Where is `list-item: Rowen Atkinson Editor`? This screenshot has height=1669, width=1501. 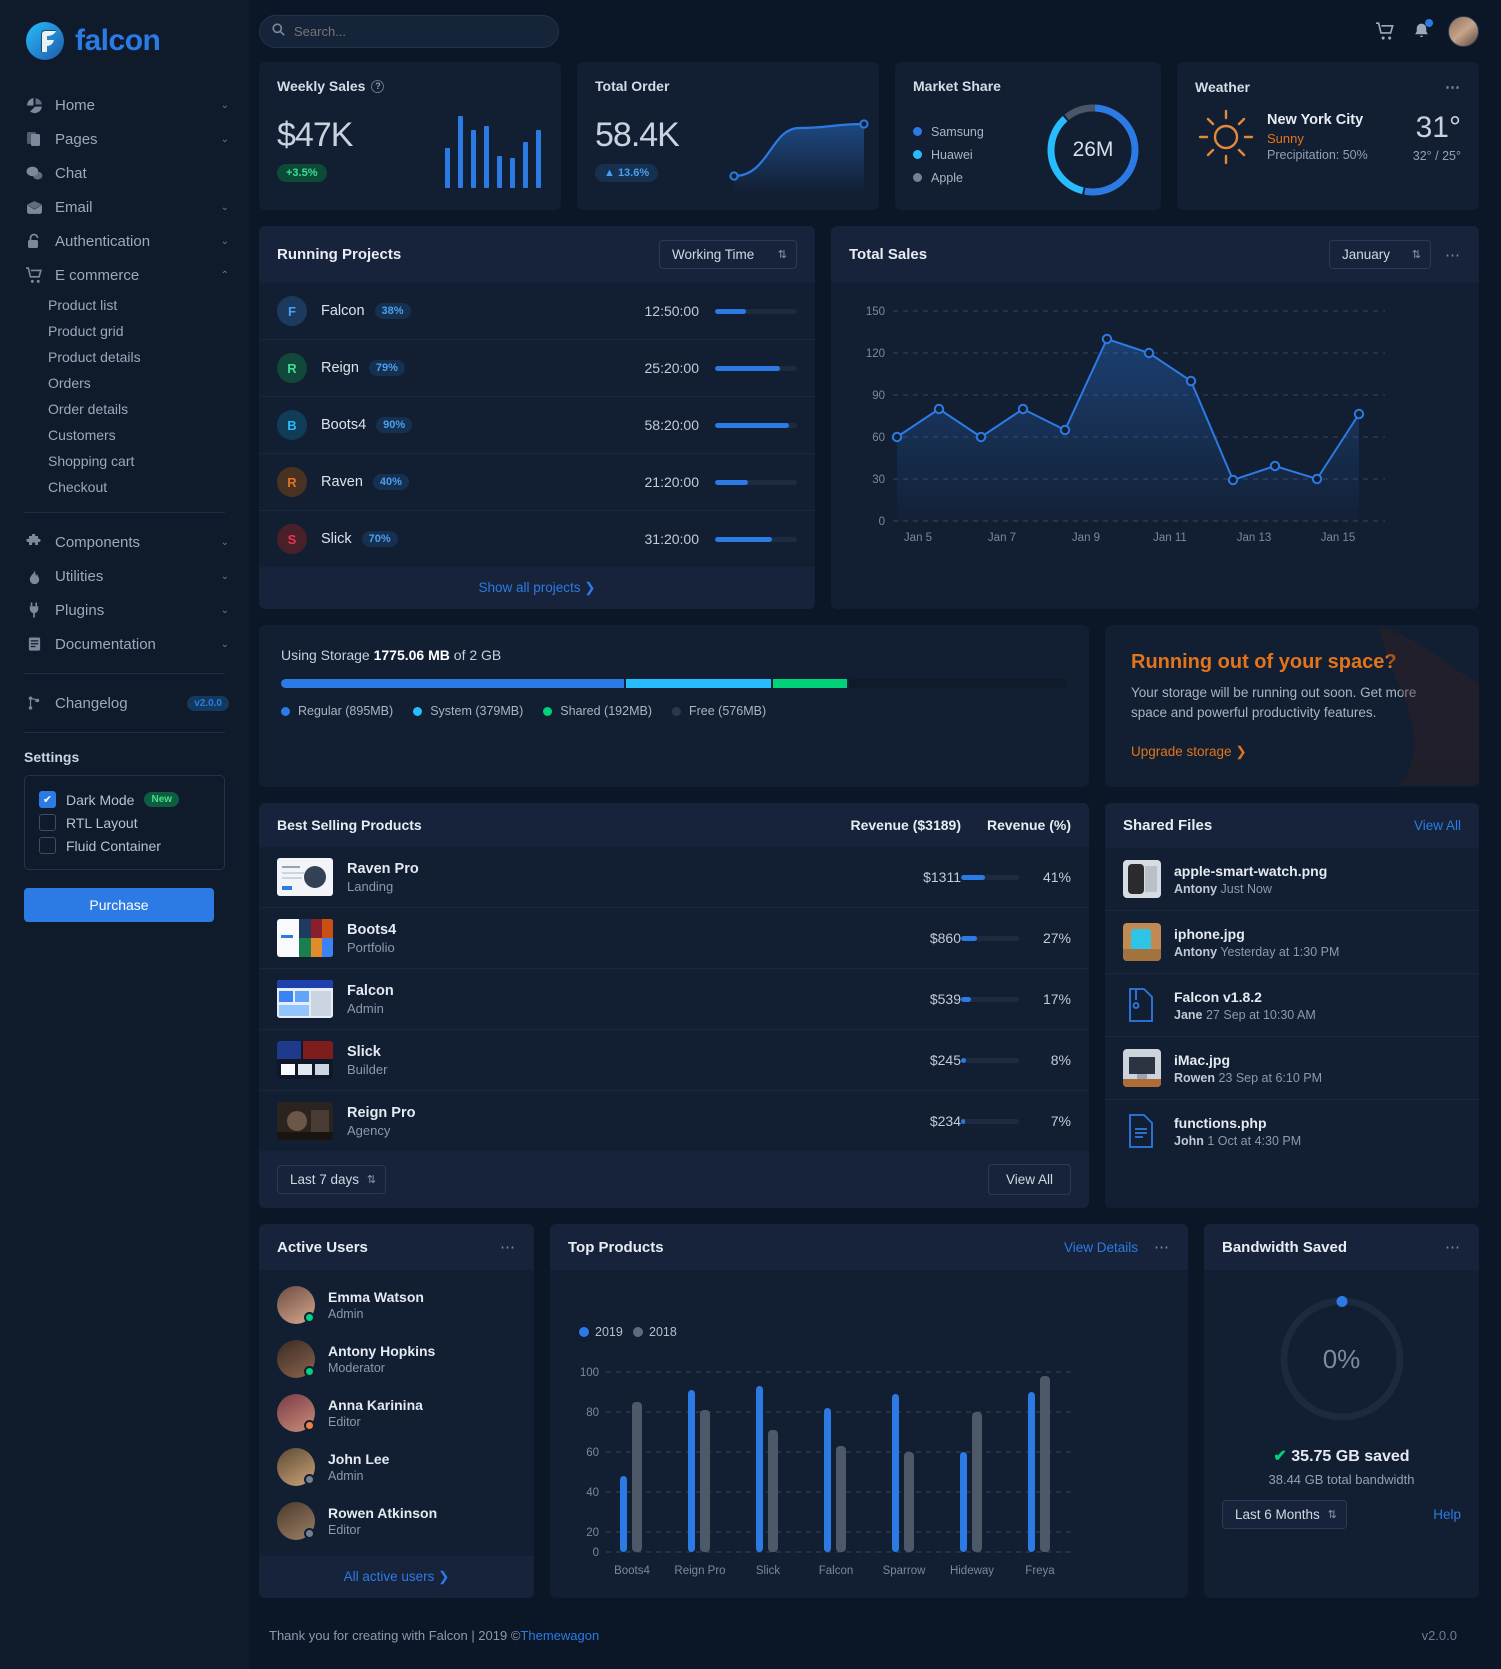 list-item: Rowen Atkinson Editor is located at coordinates (396, 1521).